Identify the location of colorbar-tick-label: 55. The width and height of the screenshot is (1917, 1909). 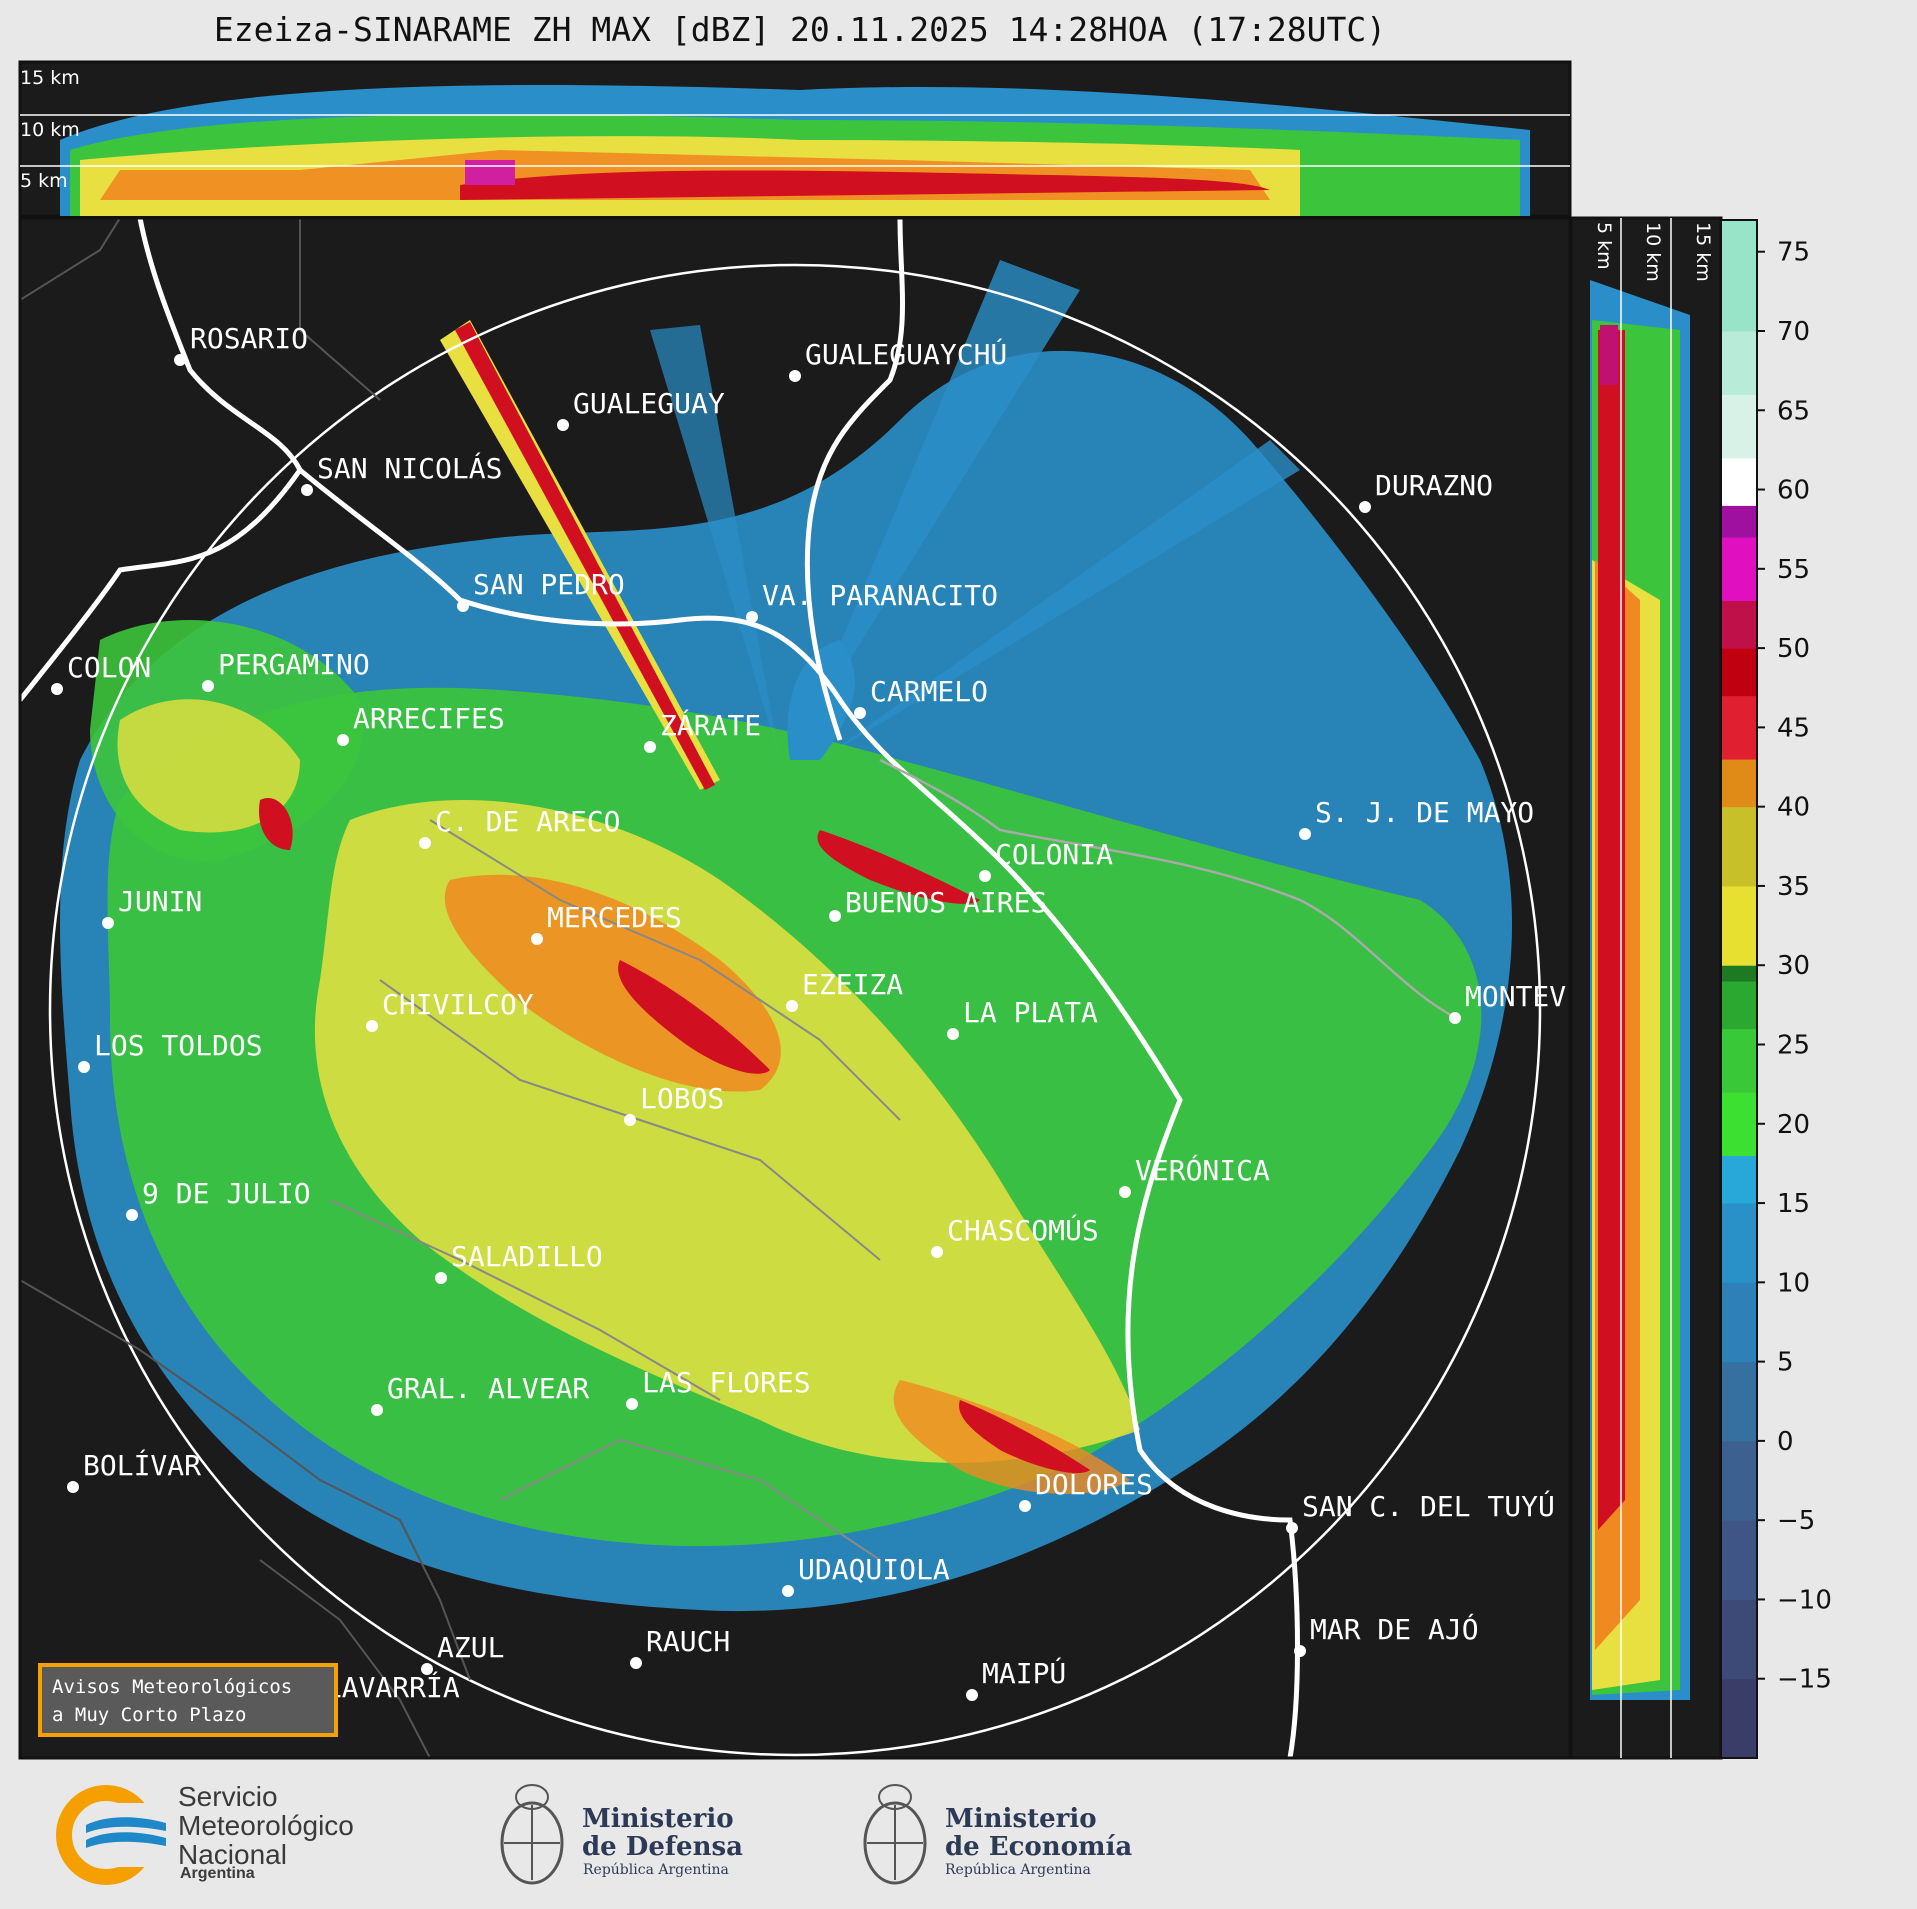
(1793, 570).